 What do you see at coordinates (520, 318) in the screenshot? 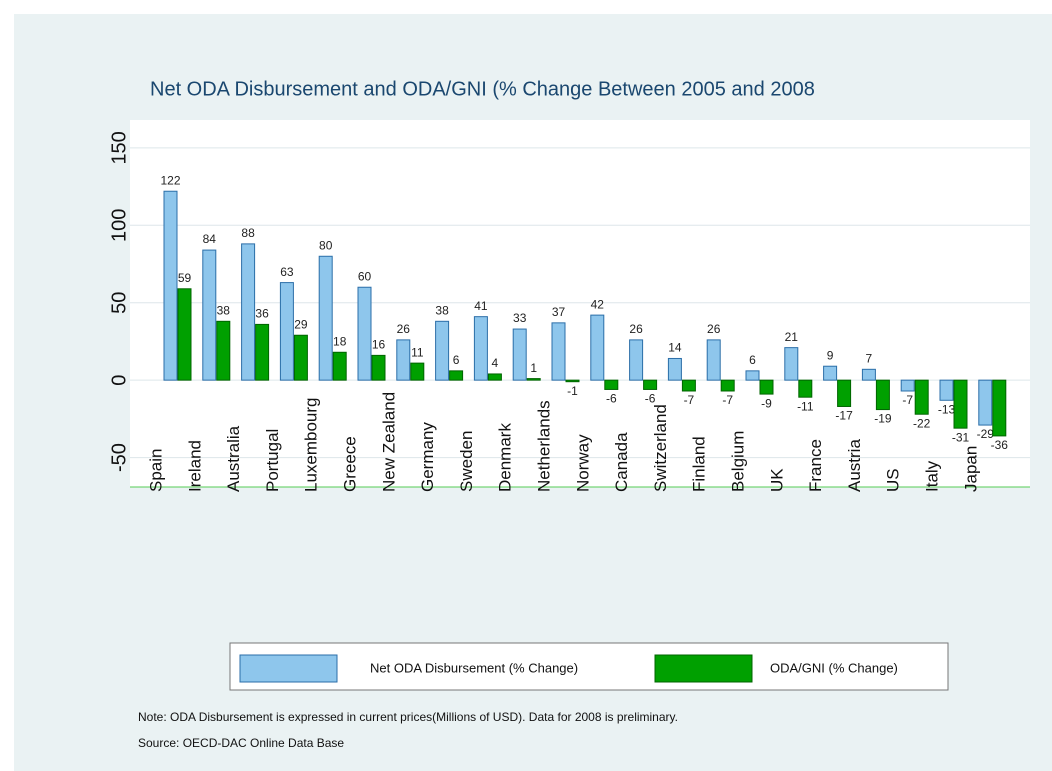
I see `value-label: 33` at bounding box center [520, 318].